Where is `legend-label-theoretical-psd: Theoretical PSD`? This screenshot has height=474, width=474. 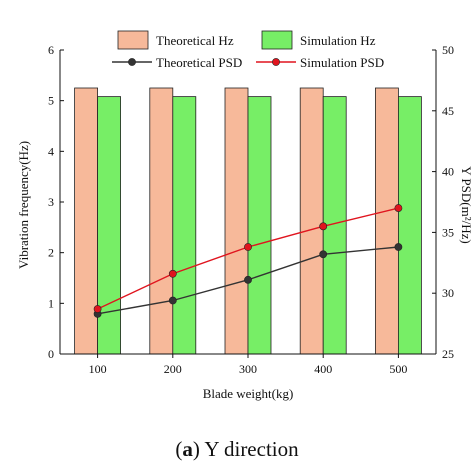 legend-label-theoretical-psd: Theoretical PSD is located at coordinates (199, 62).